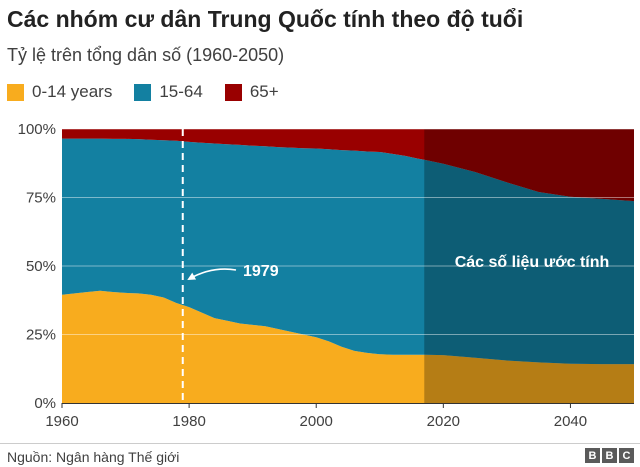 The height and width of the screenshot is (467, 640). What do you see at coordinates (181, 91) in the screenshot?
I see `legend-label-15-64: 15-64` at bounding box center [181, 91].